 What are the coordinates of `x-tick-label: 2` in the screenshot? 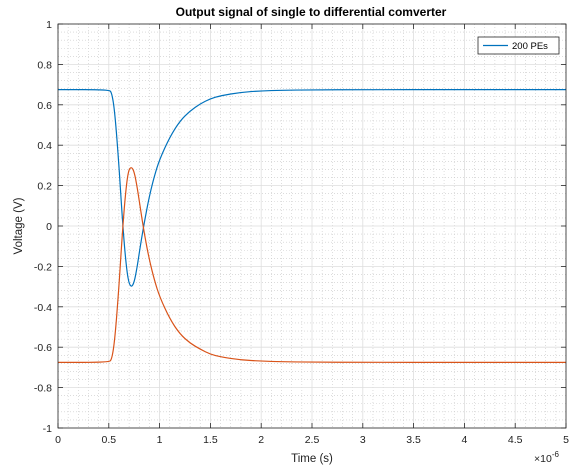 It's located at (261, 440).